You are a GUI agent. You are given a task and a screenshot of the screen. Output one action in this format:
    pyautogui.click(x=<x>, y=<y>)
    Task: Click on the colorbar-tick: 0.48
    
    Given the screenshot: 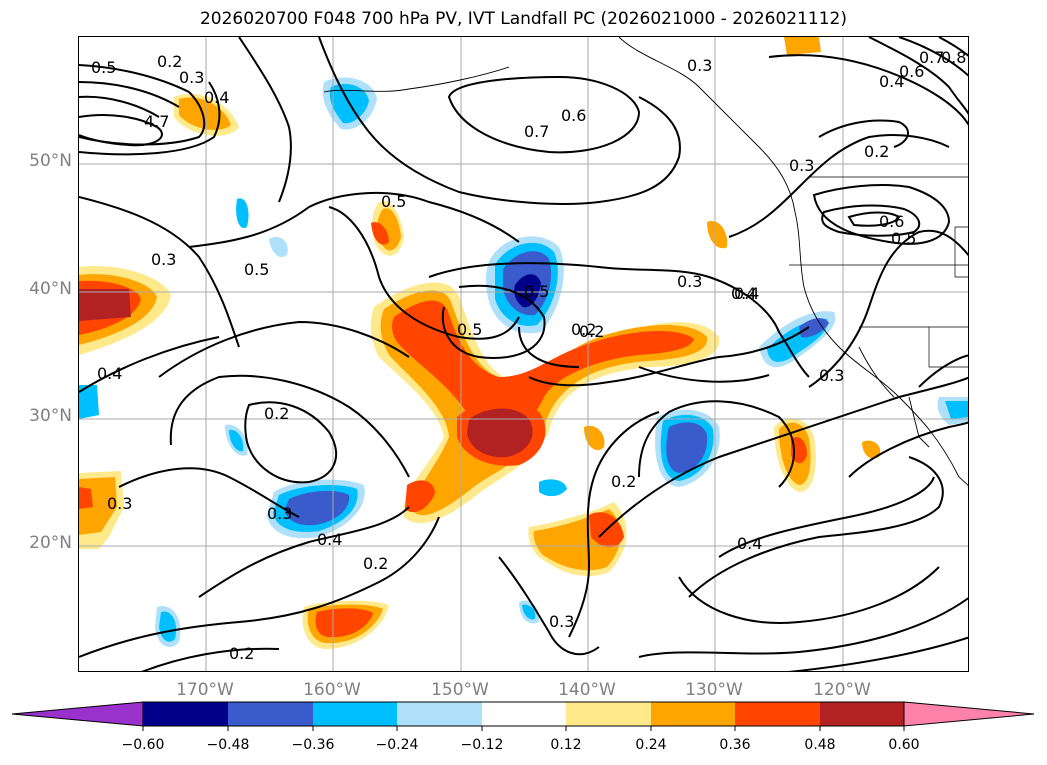 What is the action you would take?
    pyautogui.click(x=820, y=745)
    